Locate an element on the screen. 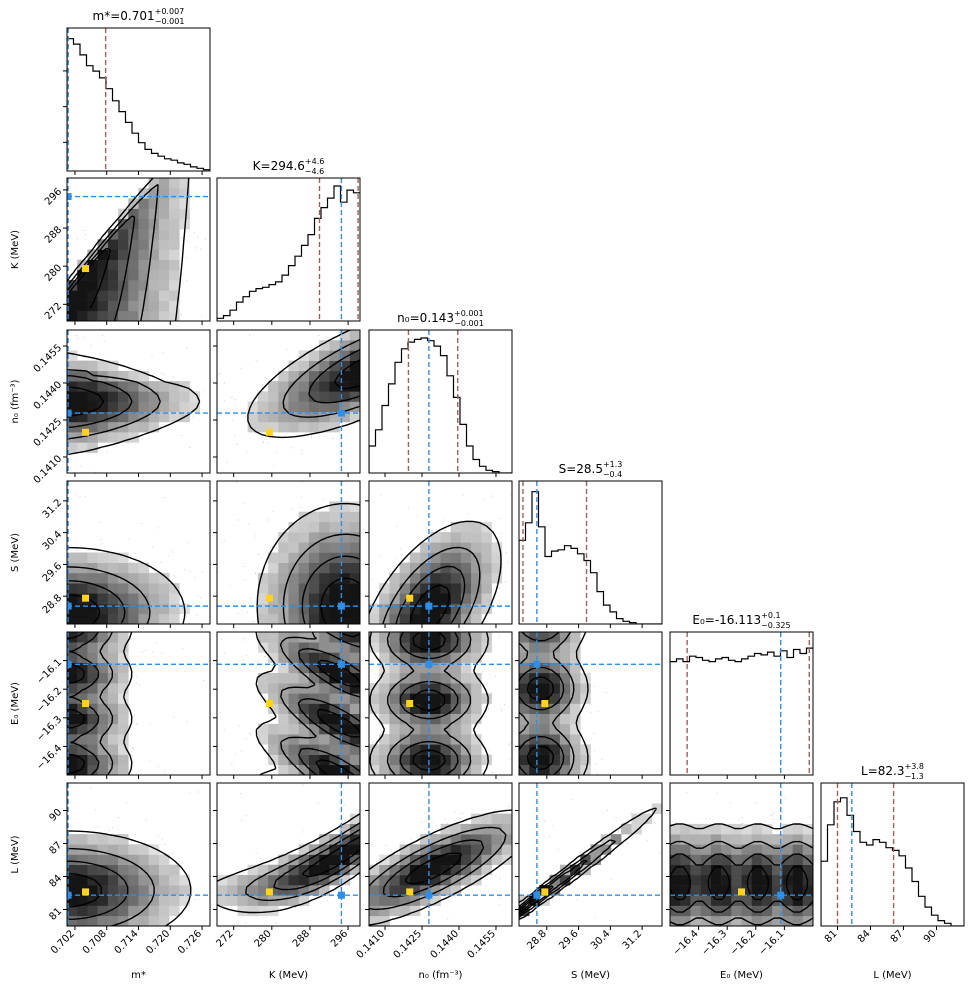 This screenshot has height=993, width=973. x-tick-label-n0: 0.1440 is located at coordinates (445, 944).